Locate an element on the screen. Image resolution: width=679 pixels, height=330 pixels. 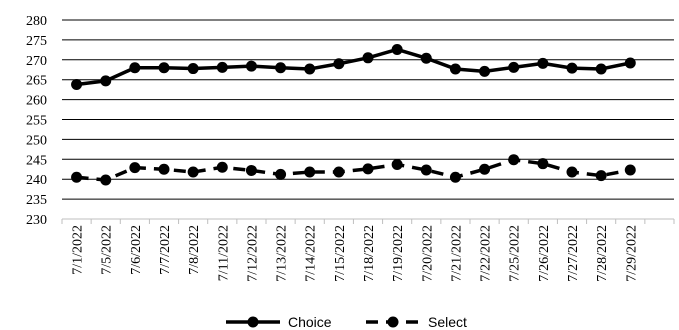
y-tick-label: 230 is located at coordinates (36, 220).